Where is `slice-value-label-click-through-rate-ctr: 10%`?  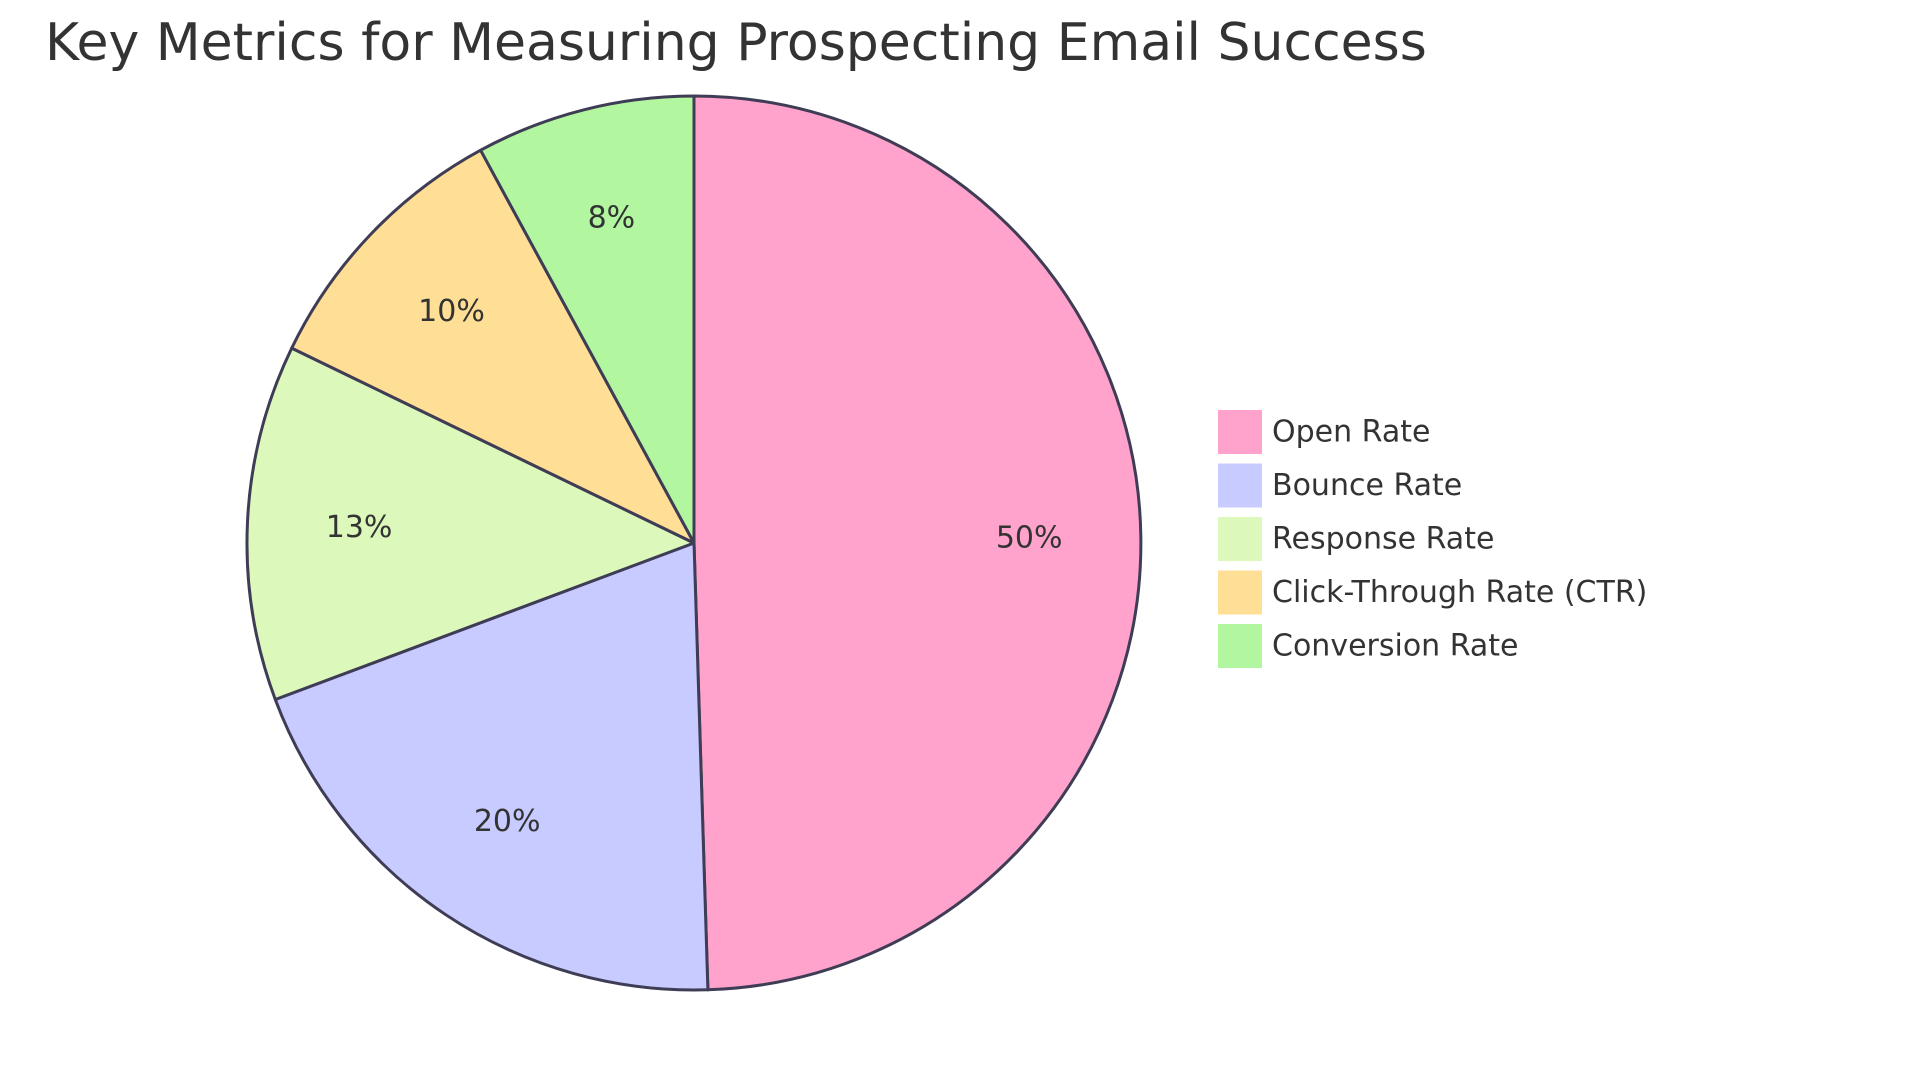 slice-value-label-click-through-rate-ctr: 10% is located at coordinates (451, 311).